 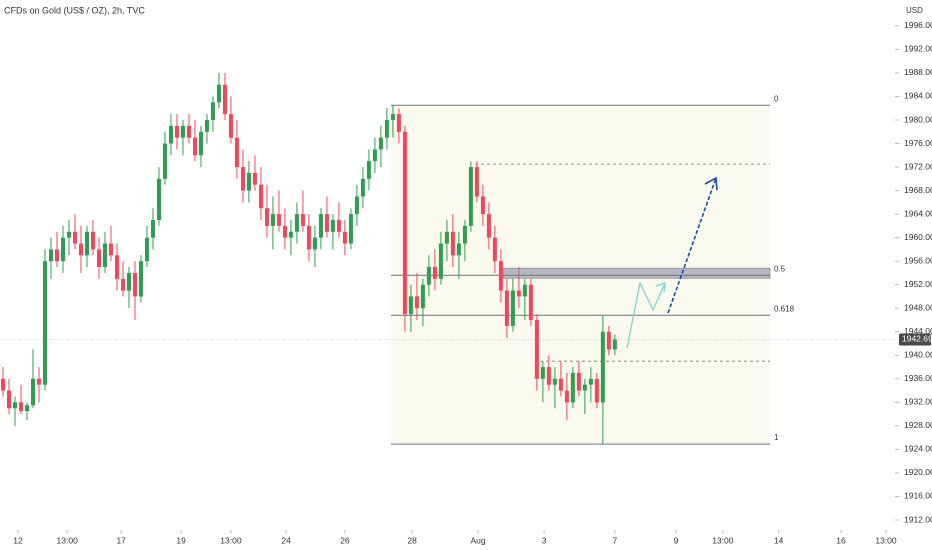 I want to click on y-tick-label: 1956.00, so click(x=918, y=260).